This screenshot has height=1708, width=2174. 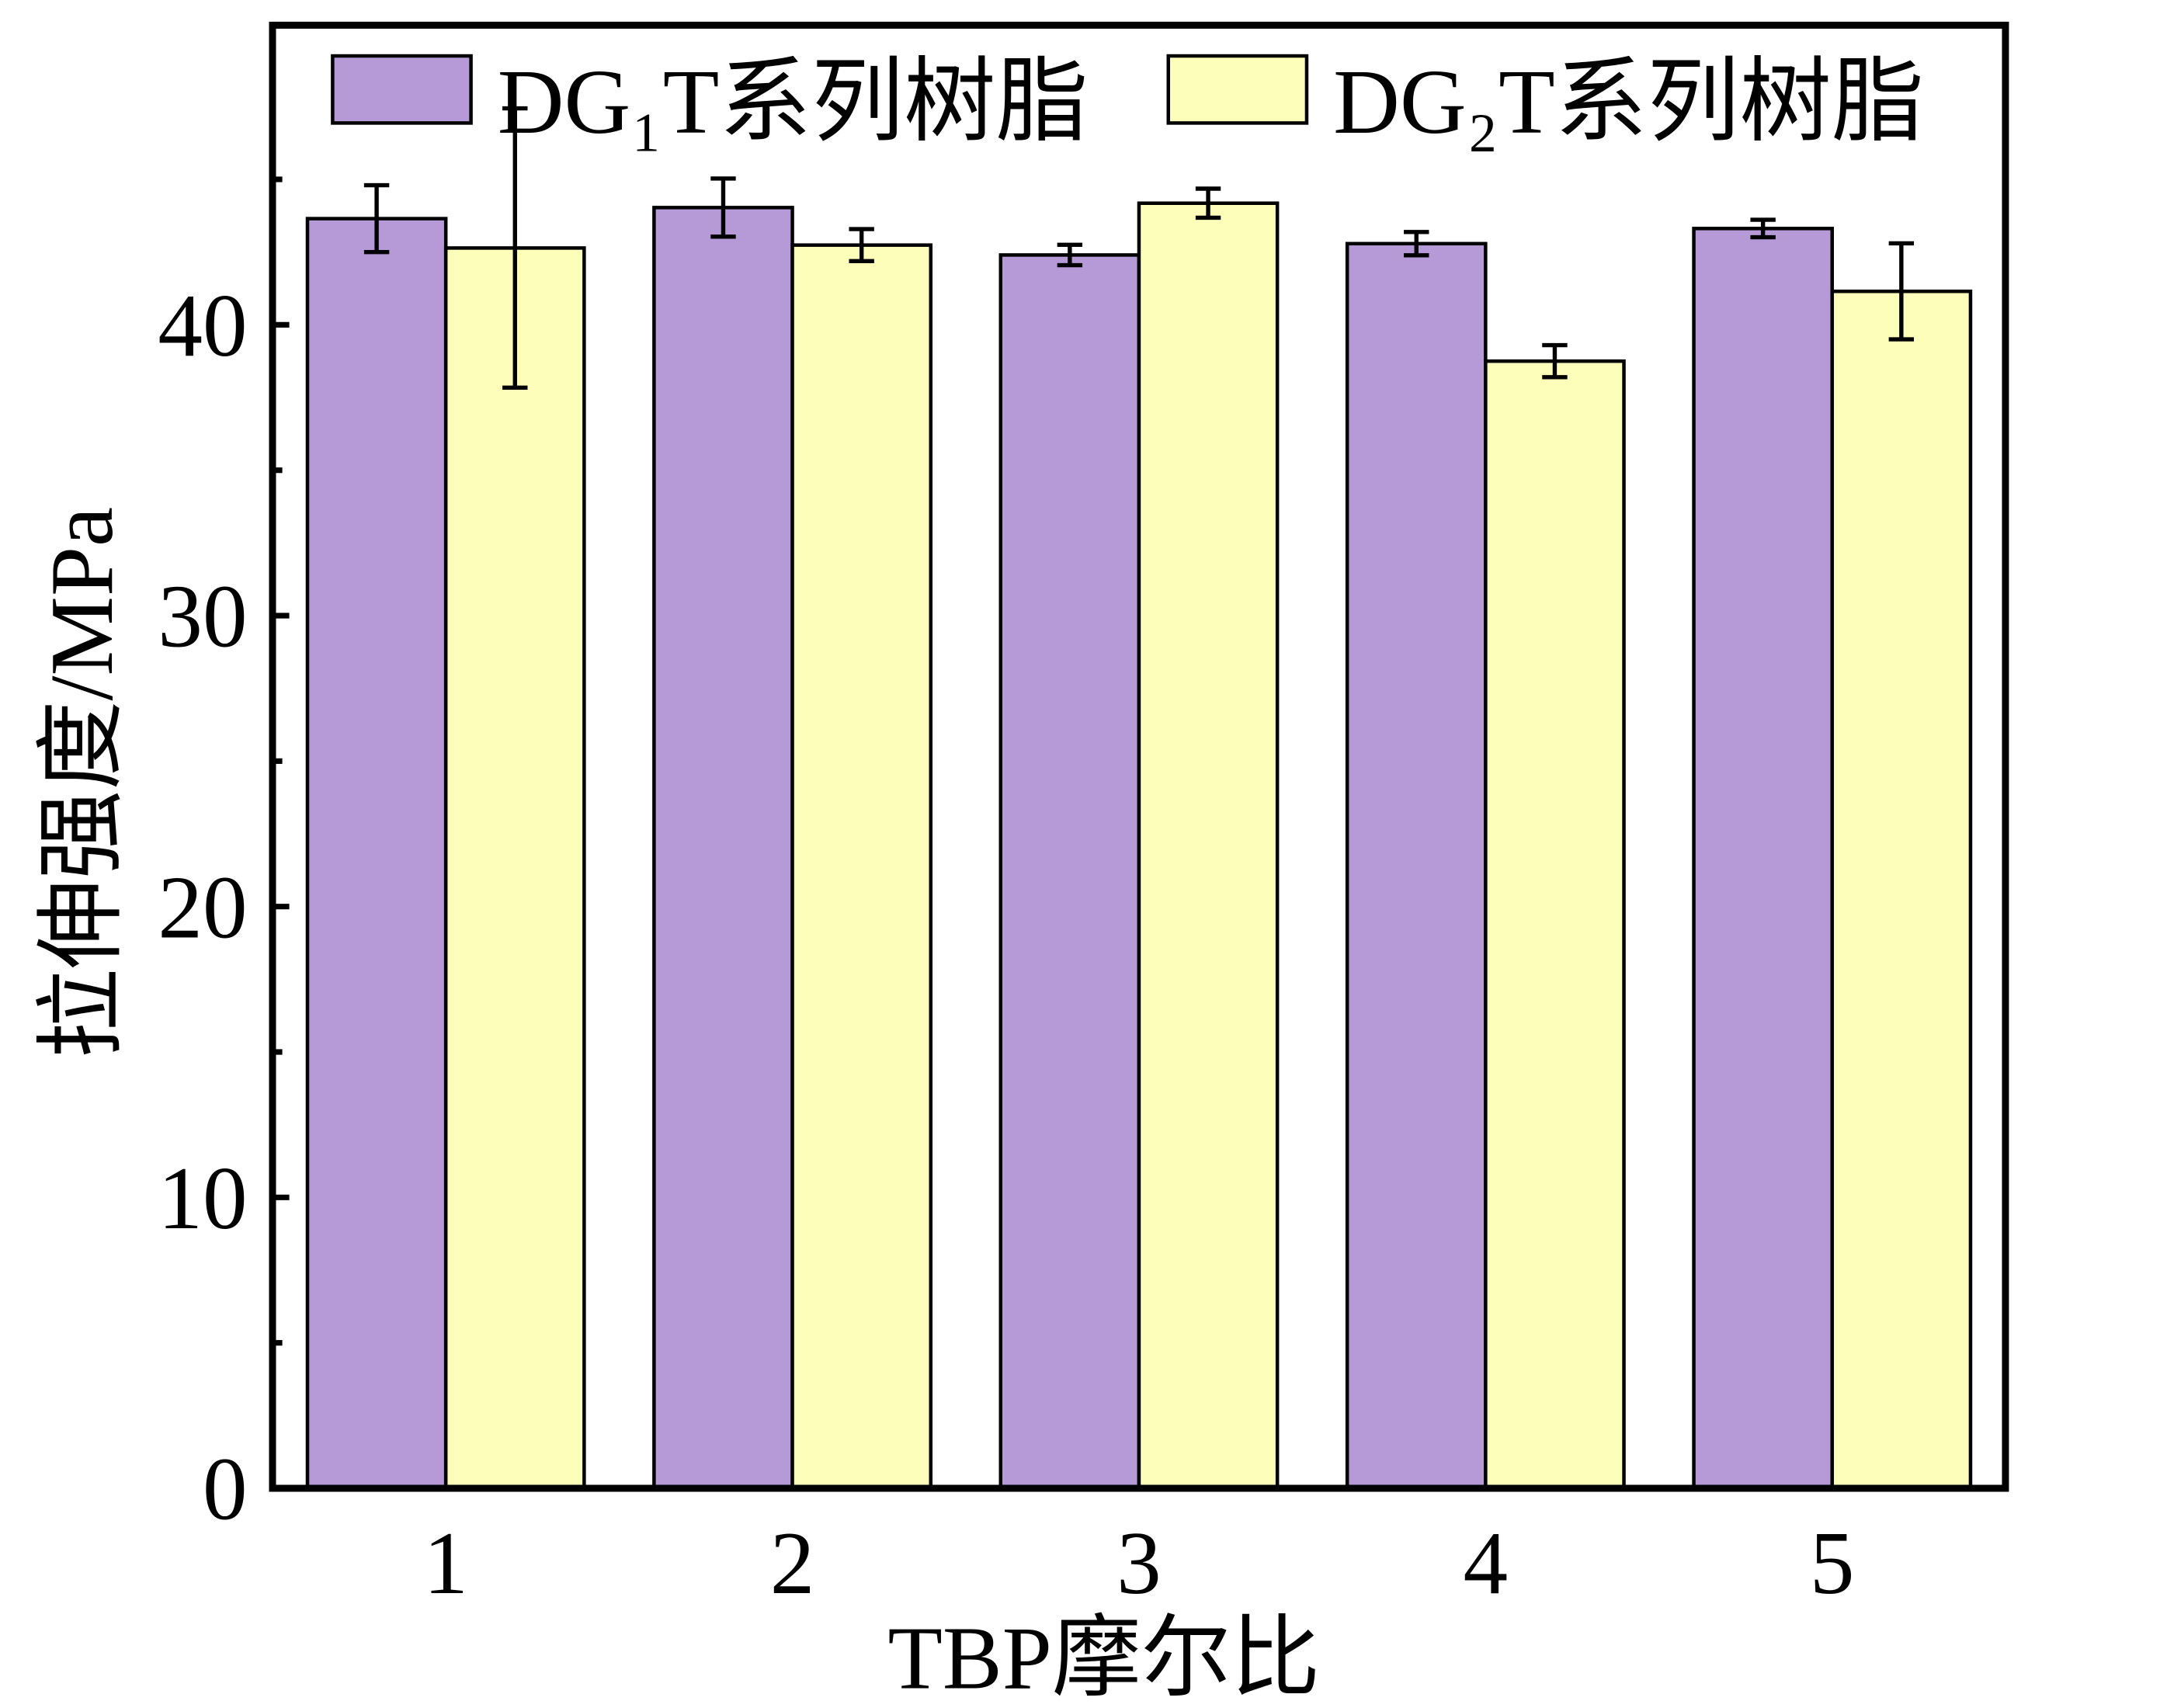 I want to click on x-tick-label: 3, so click(x=1140, y=1563).